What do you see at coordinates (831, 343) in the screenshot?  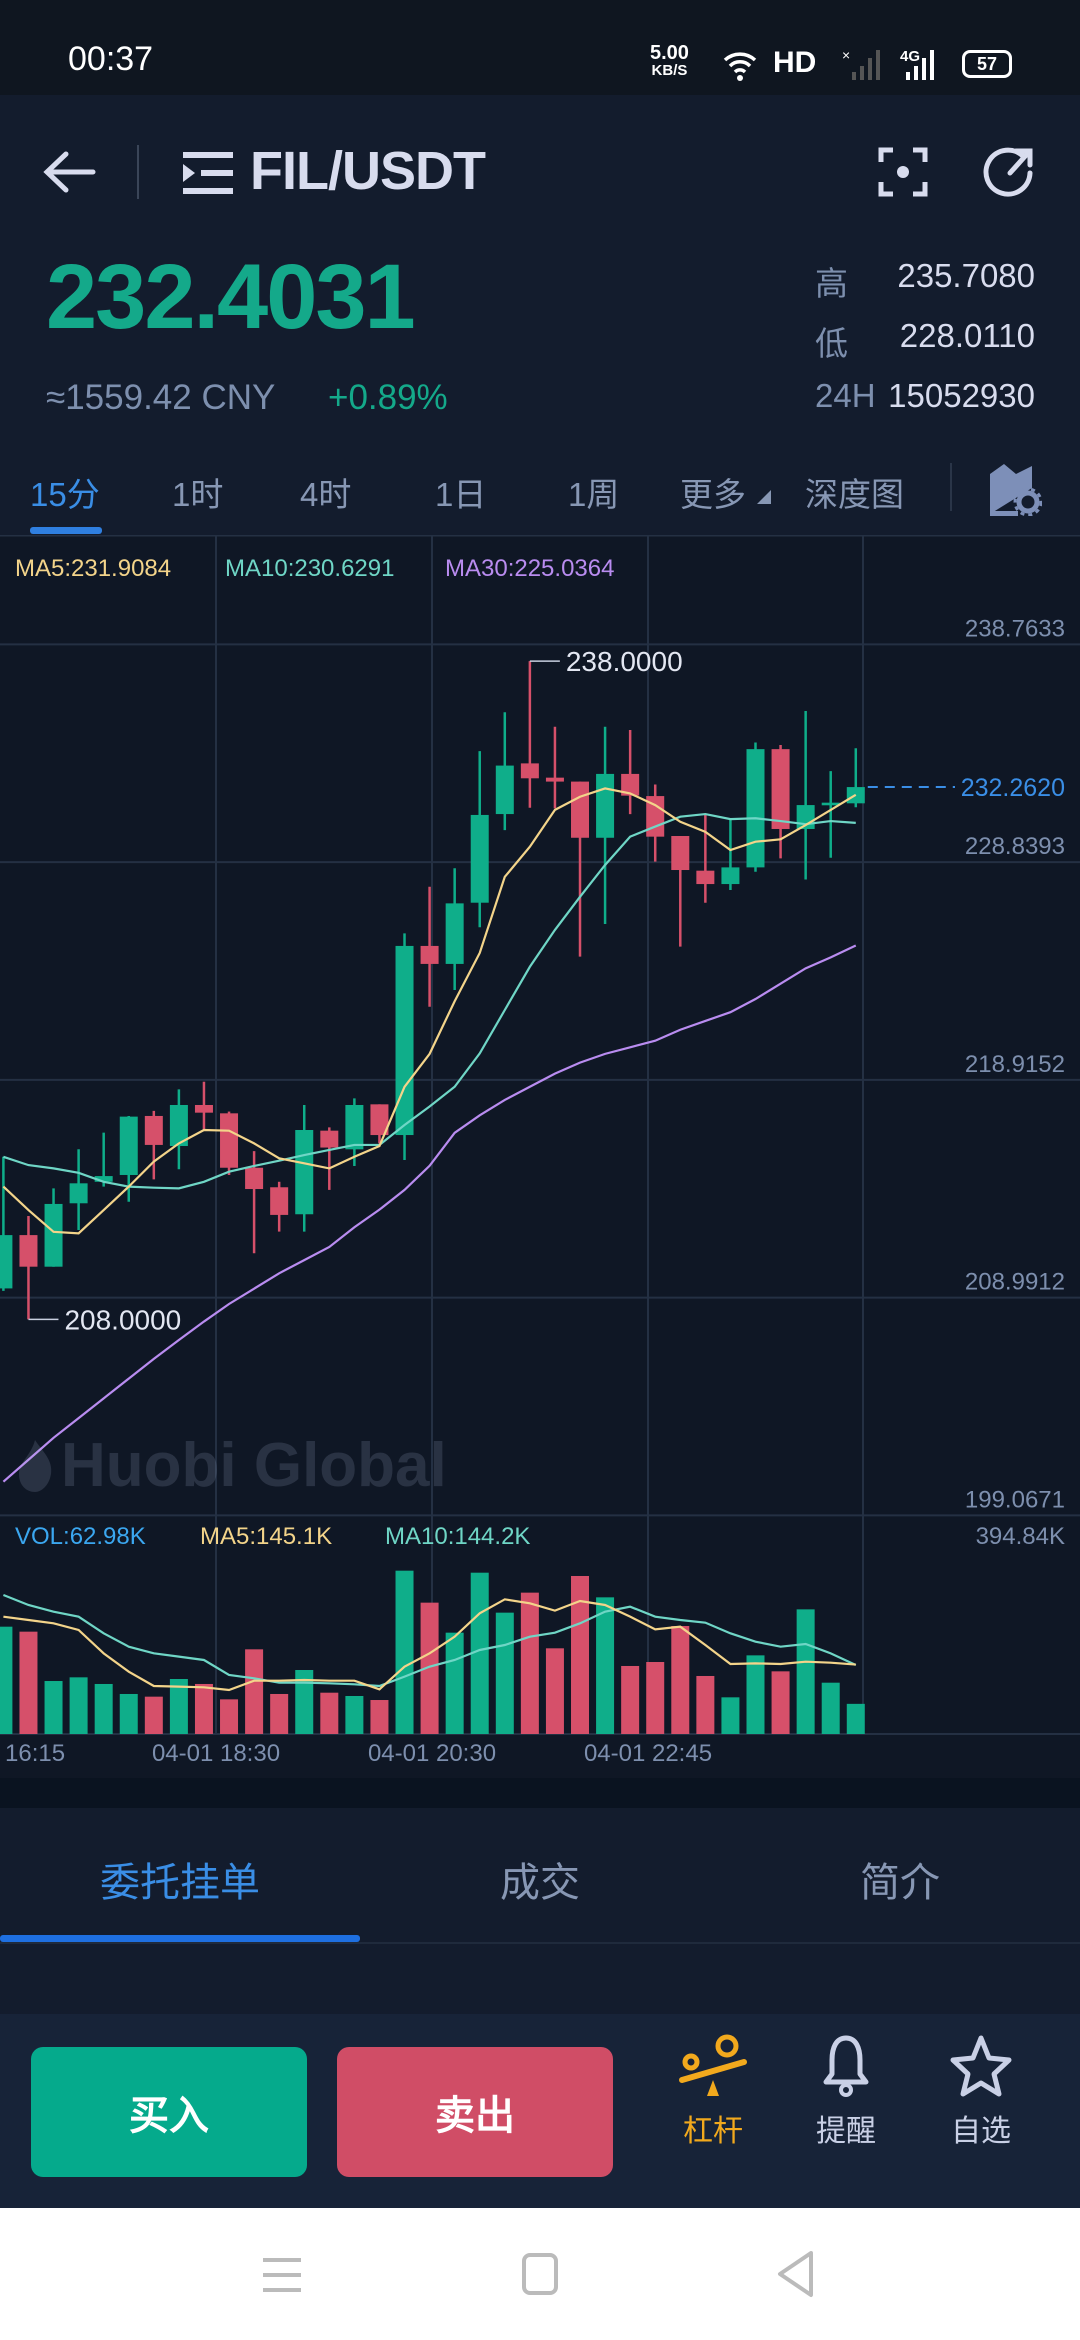 I see `low-label: 低` at bounding box center [831, 343].